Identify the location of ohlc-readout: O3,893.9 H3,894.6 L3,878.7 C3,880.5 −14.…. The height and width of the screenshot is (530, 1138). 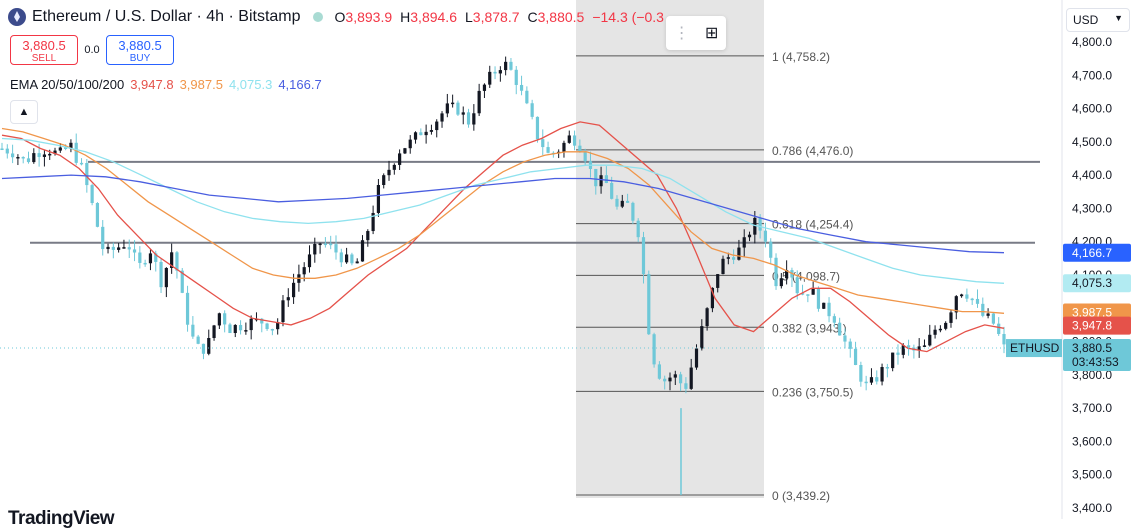
(499, 17).